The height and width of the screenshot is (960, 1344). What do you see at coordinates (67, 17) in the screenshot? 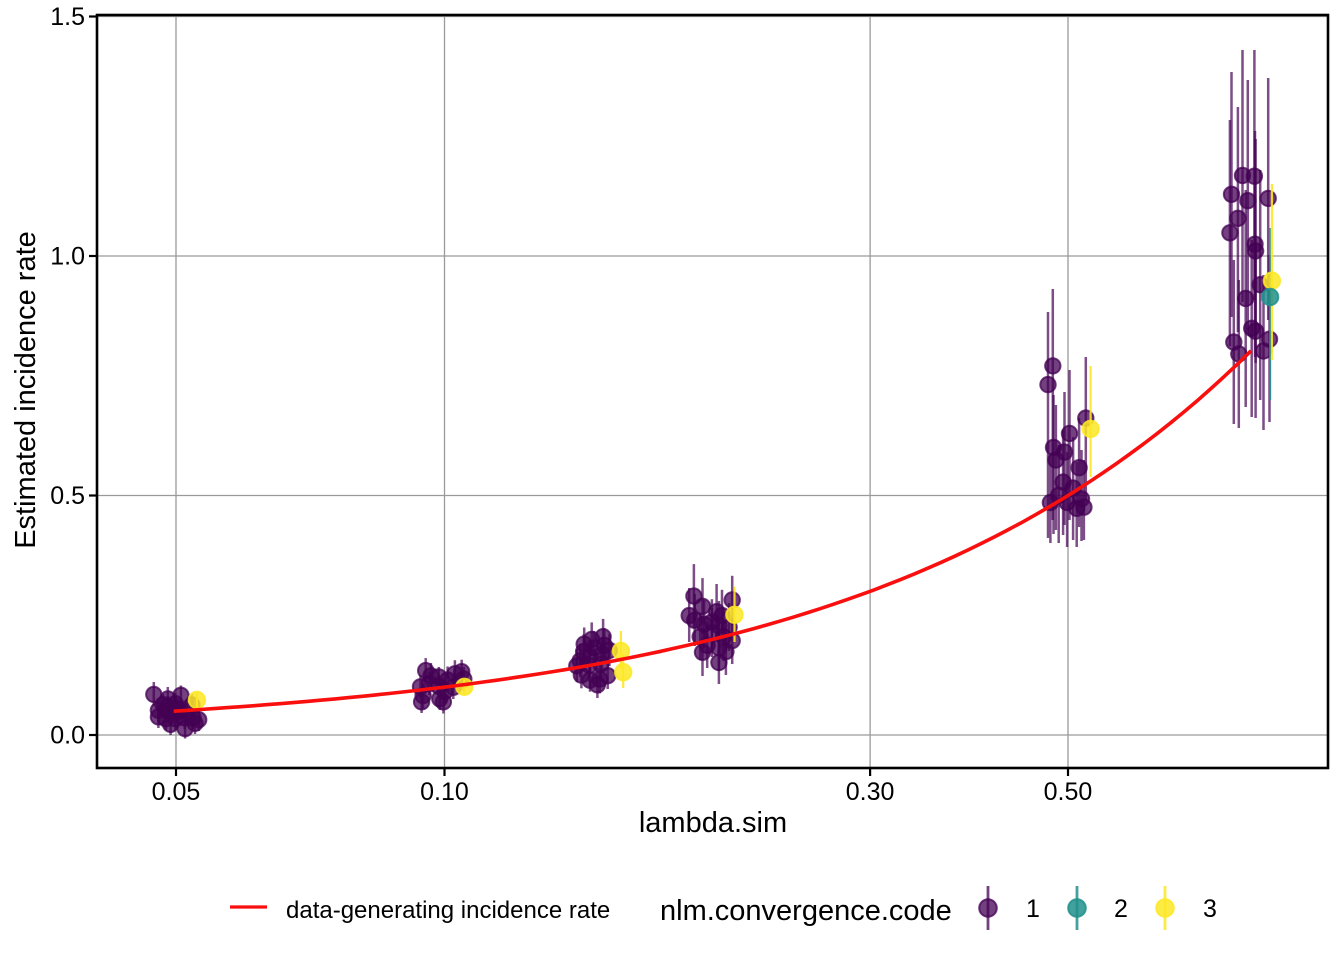
I see `svg-text: 1.5` at bounding box center [67, 17].